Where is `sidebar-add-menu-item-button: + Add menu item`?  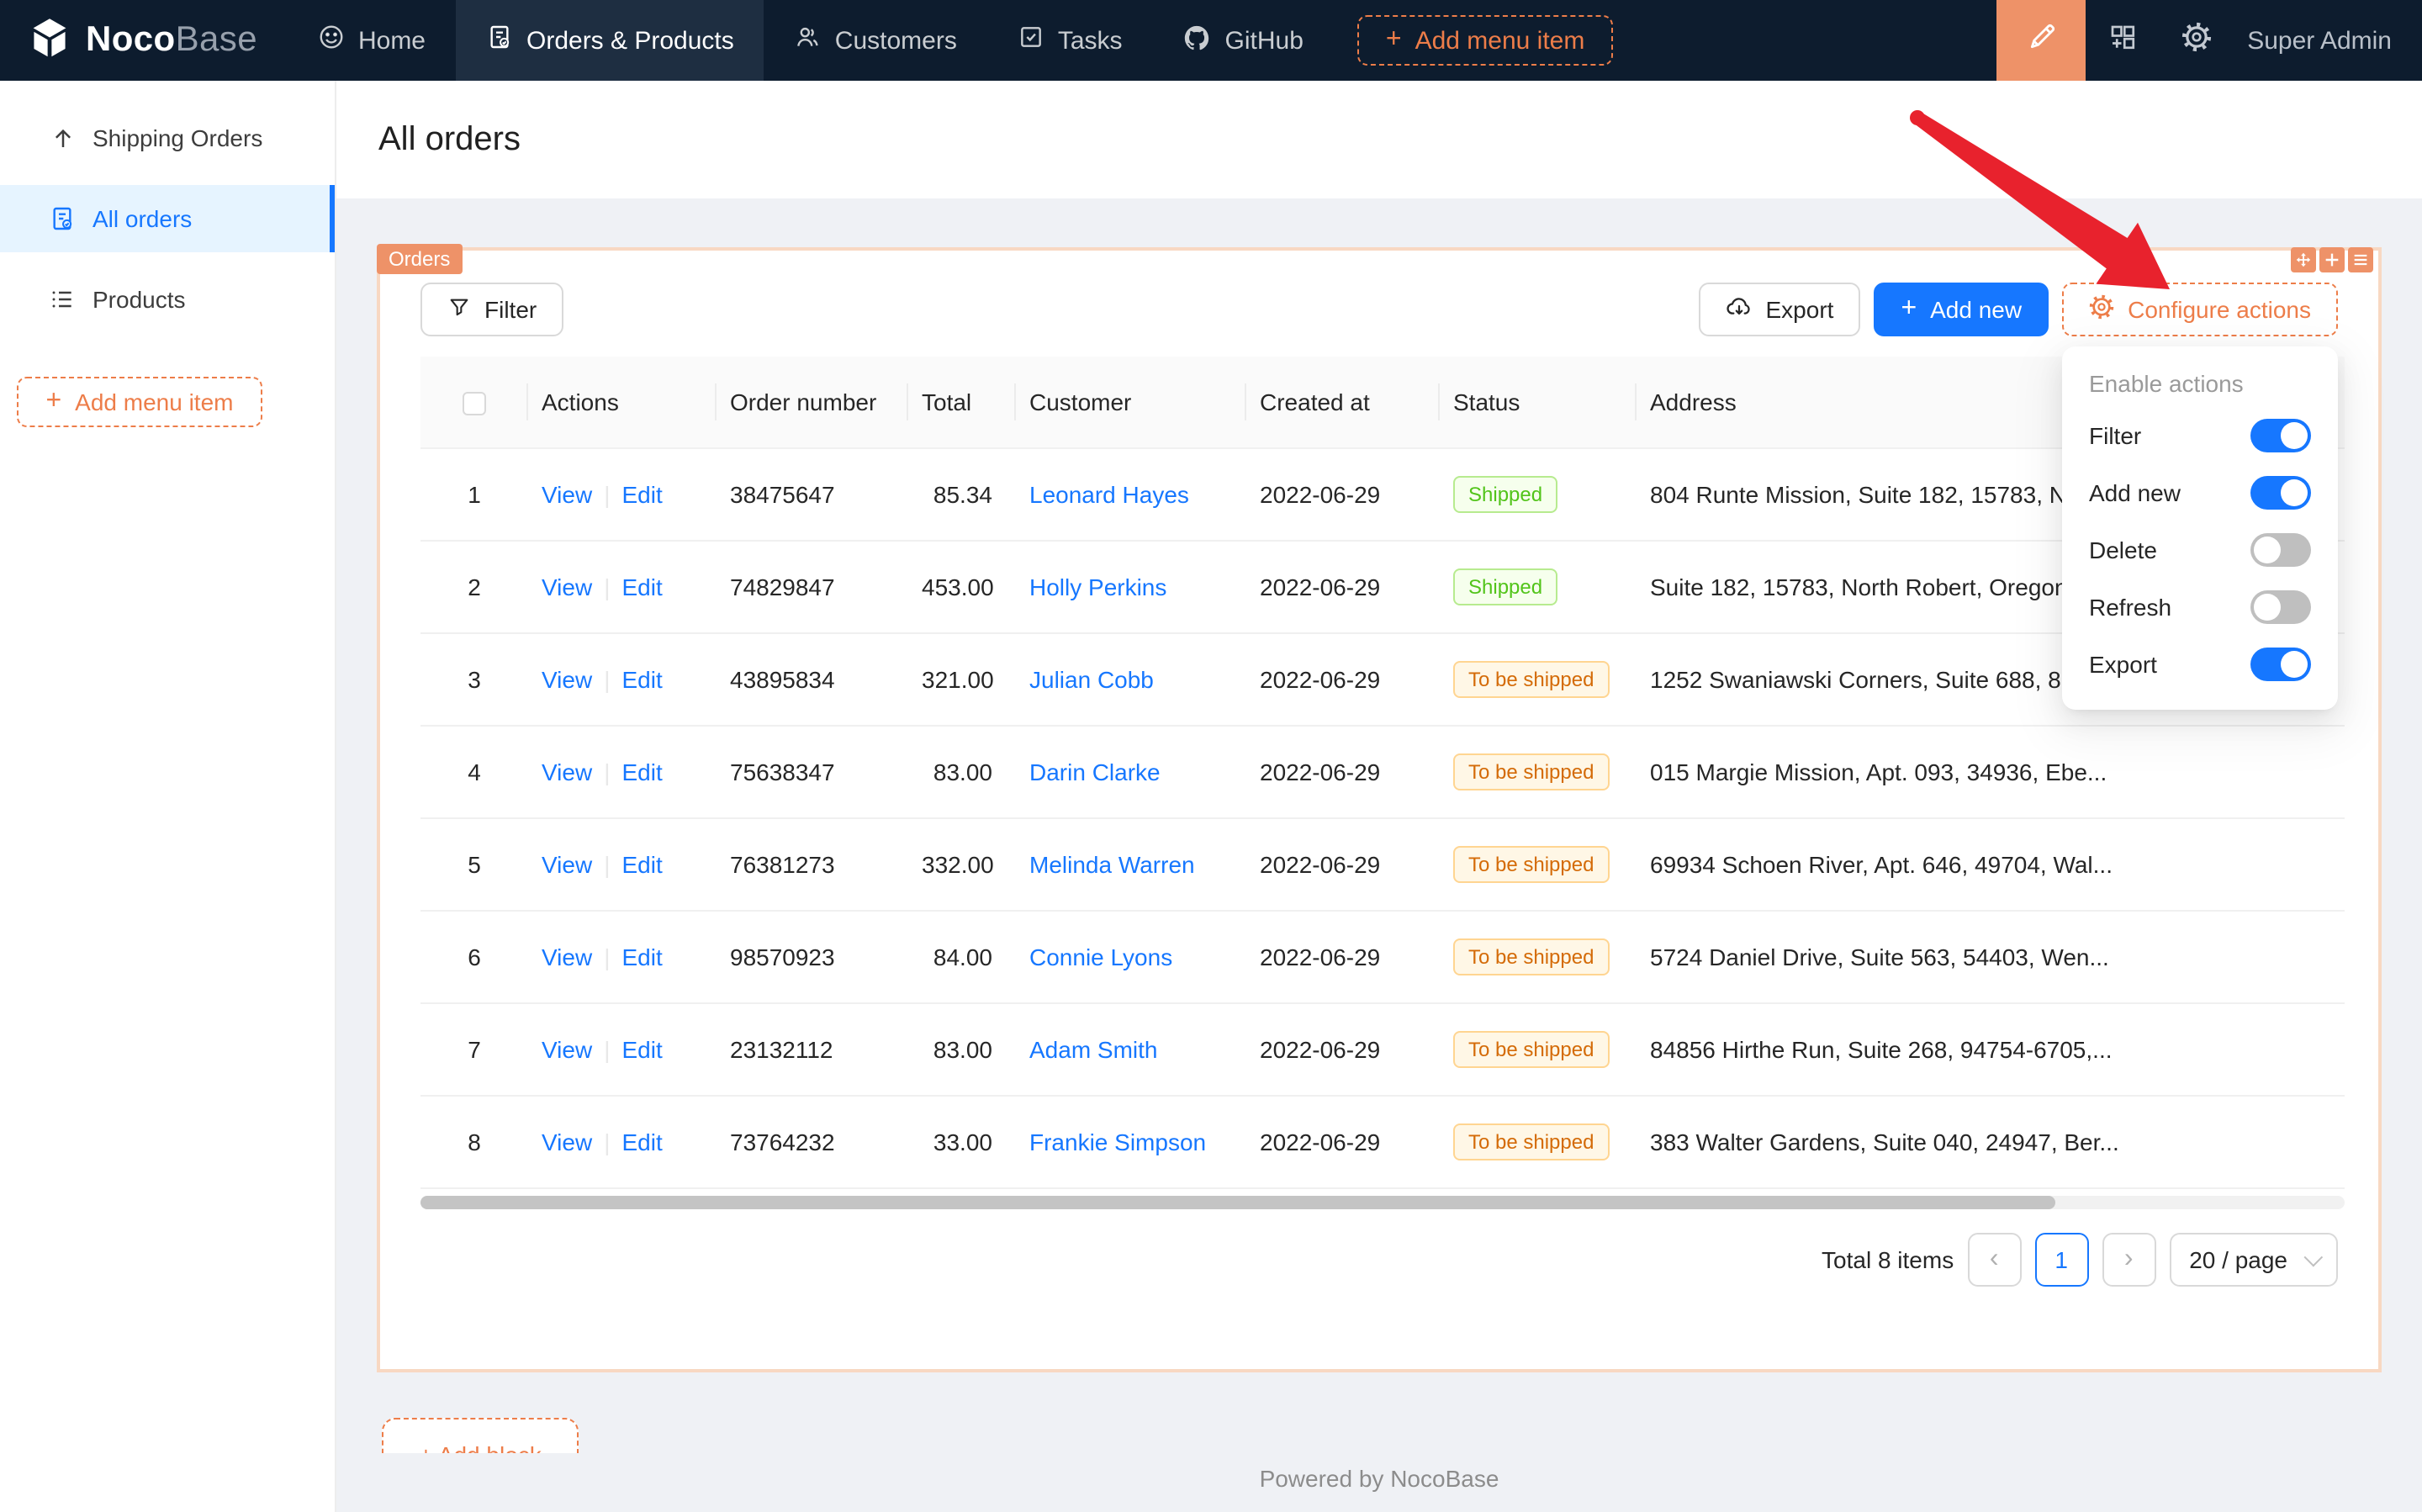 sidebar-add-menu-item-button: + Add menu item is located at coordinates (139, 402).